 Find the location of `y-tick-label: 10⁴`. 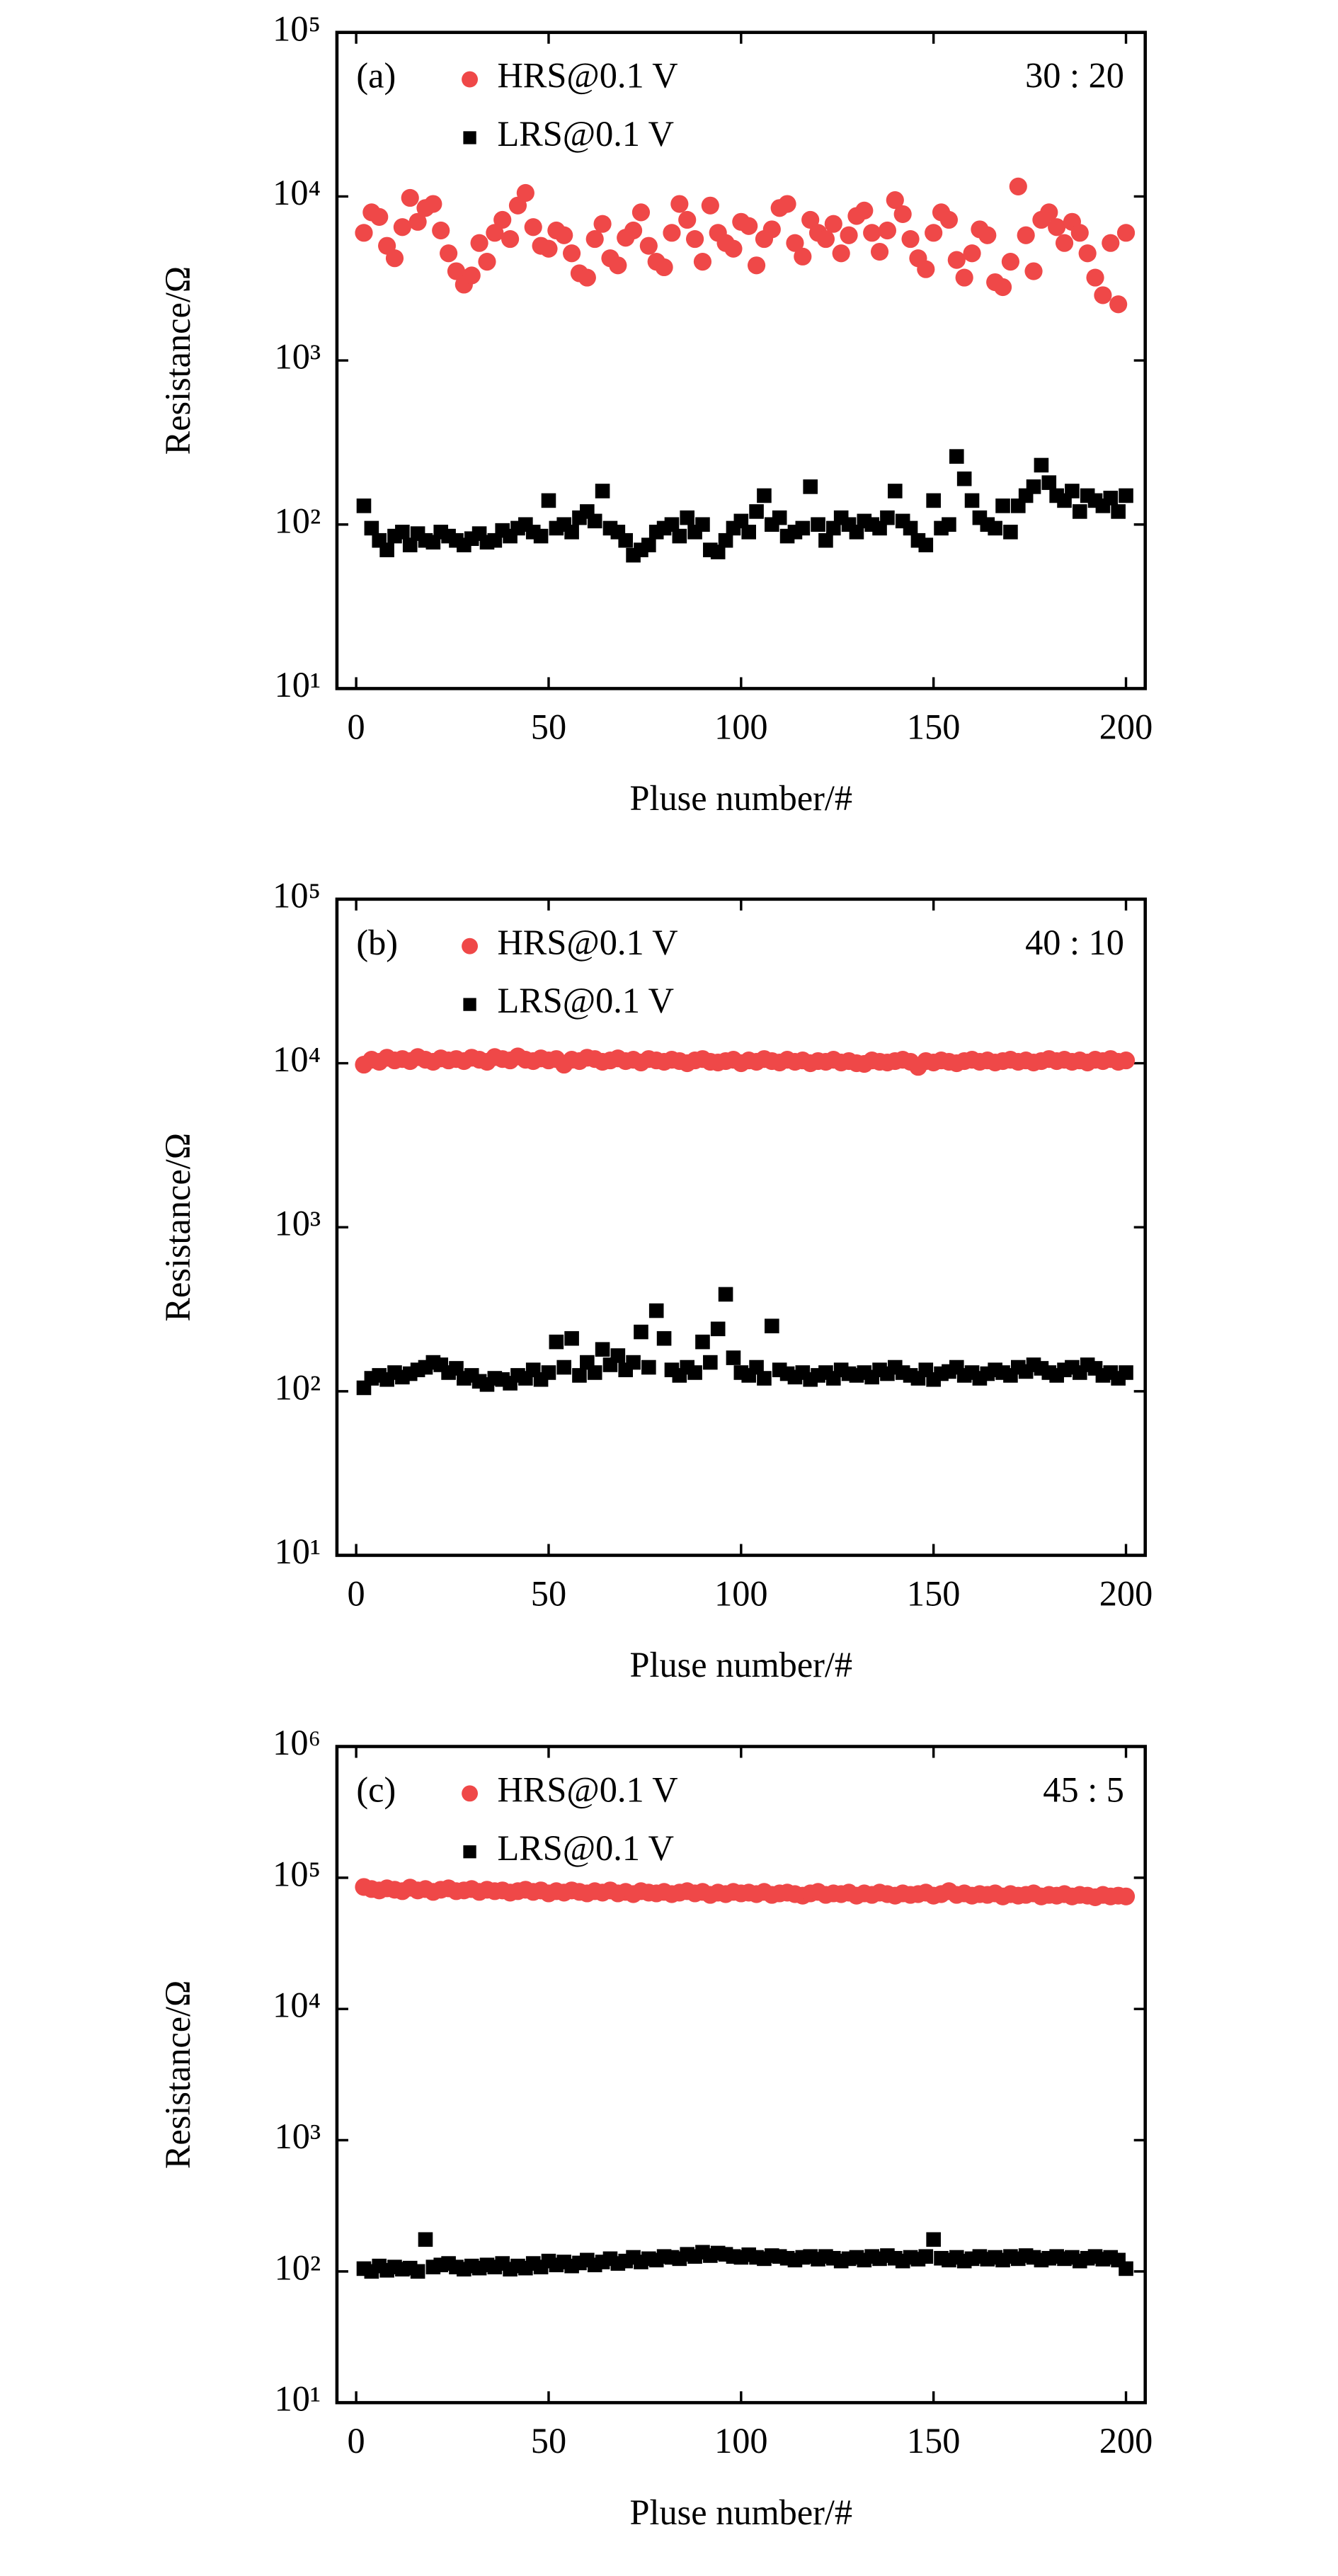

y-tick-label: 10⁴ is located at coordinates (297, 2005).